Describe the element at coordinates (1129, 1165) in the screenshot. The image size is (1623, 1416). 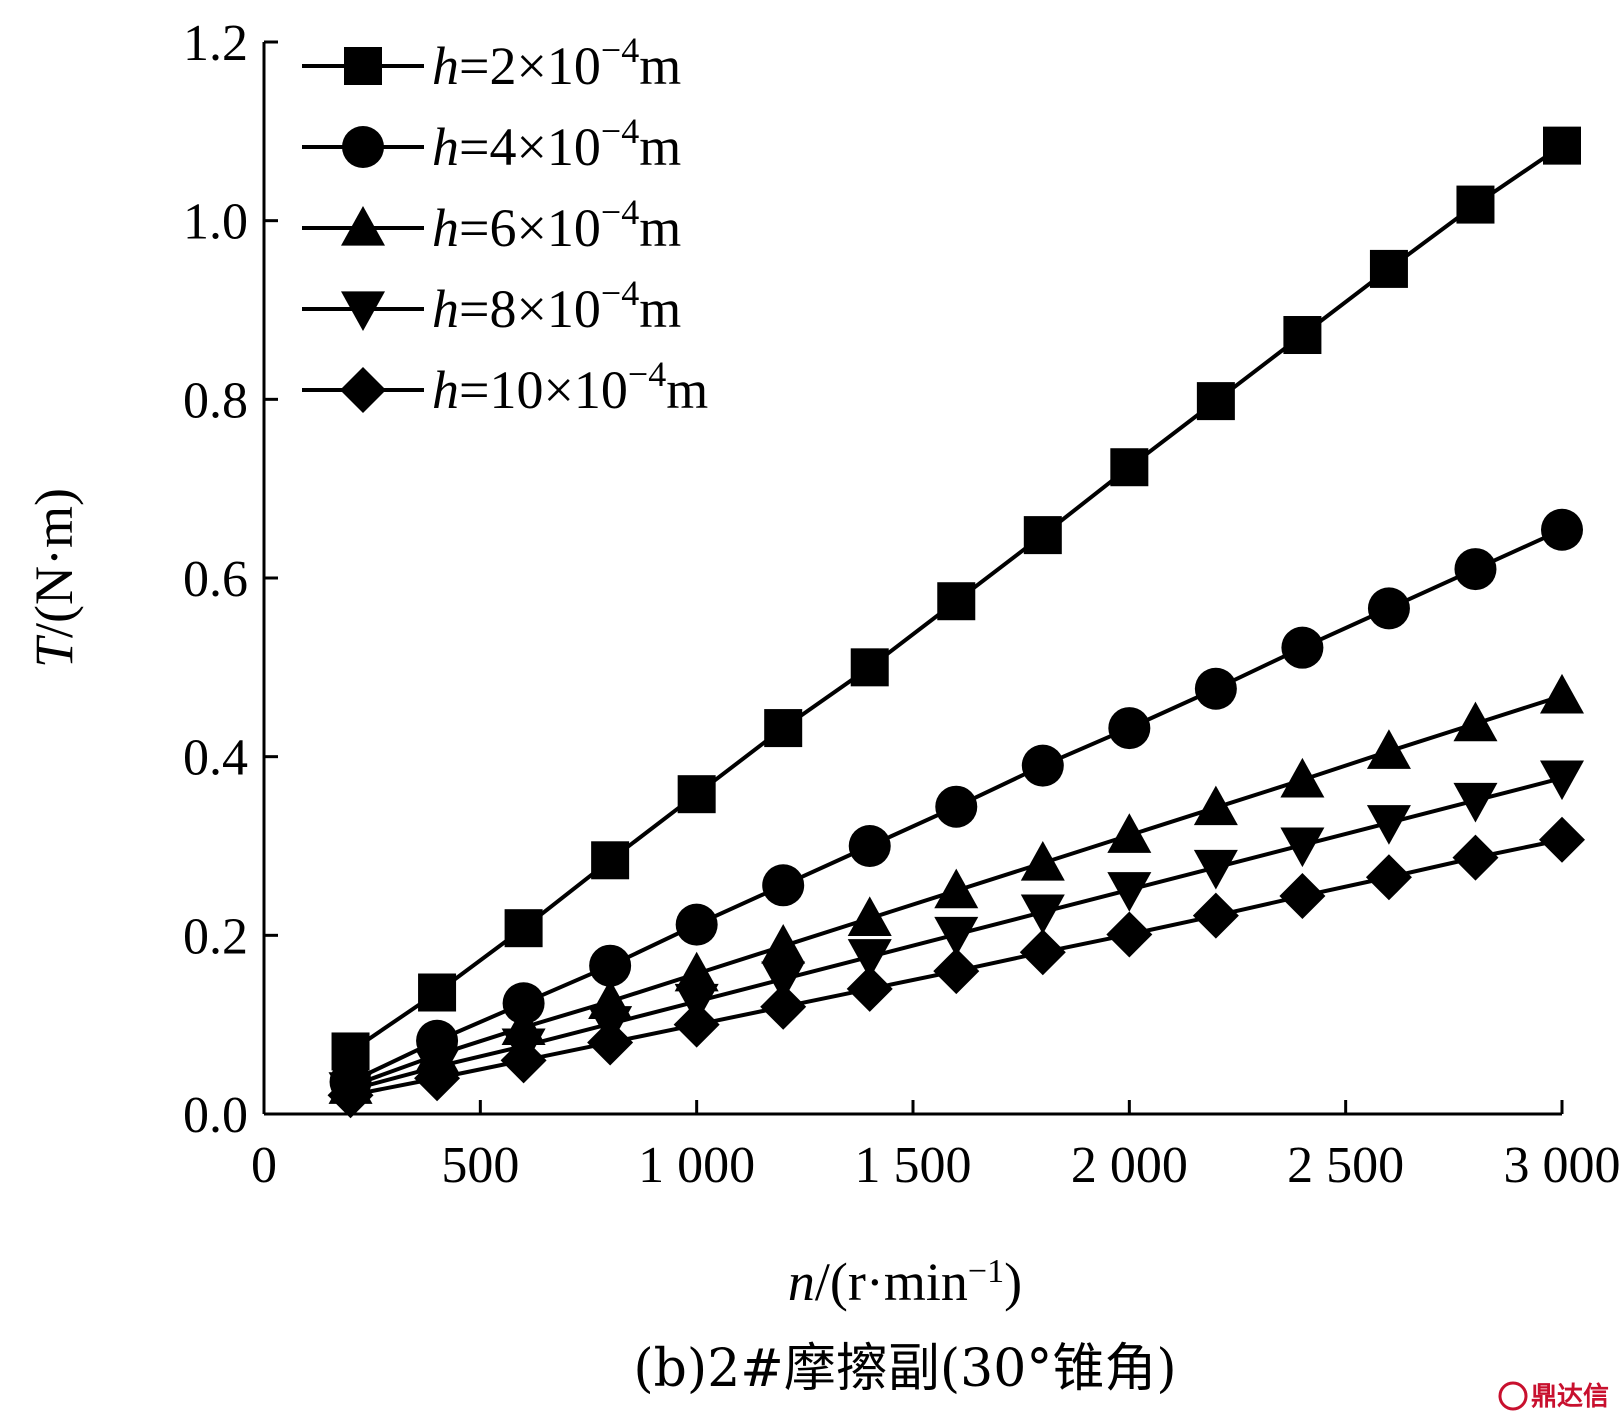
I see `x-tick-label: 2 000` at that location.